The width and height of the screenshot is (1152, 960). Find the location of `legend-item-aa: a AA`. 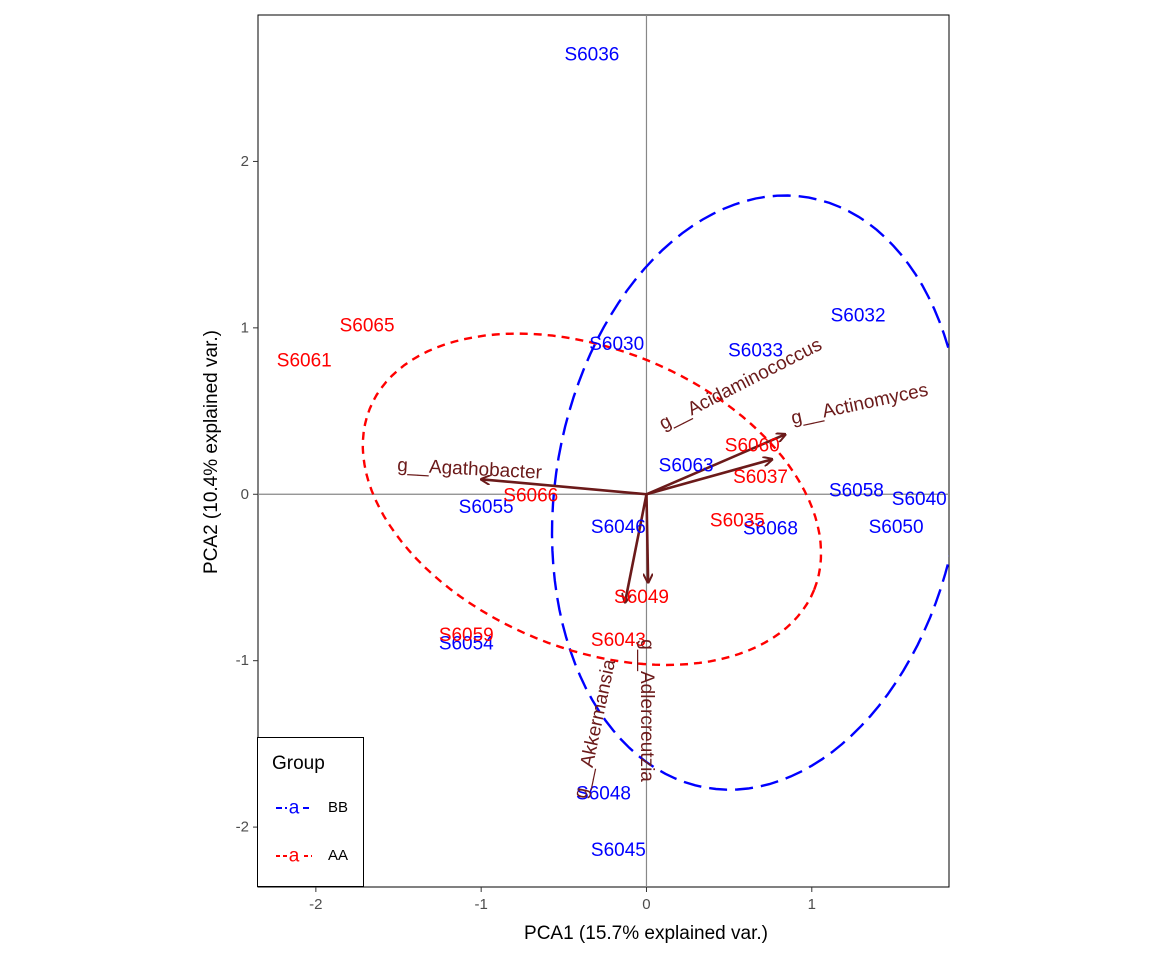

legend-item-aa: a AA is located at coordinates (310, 856).